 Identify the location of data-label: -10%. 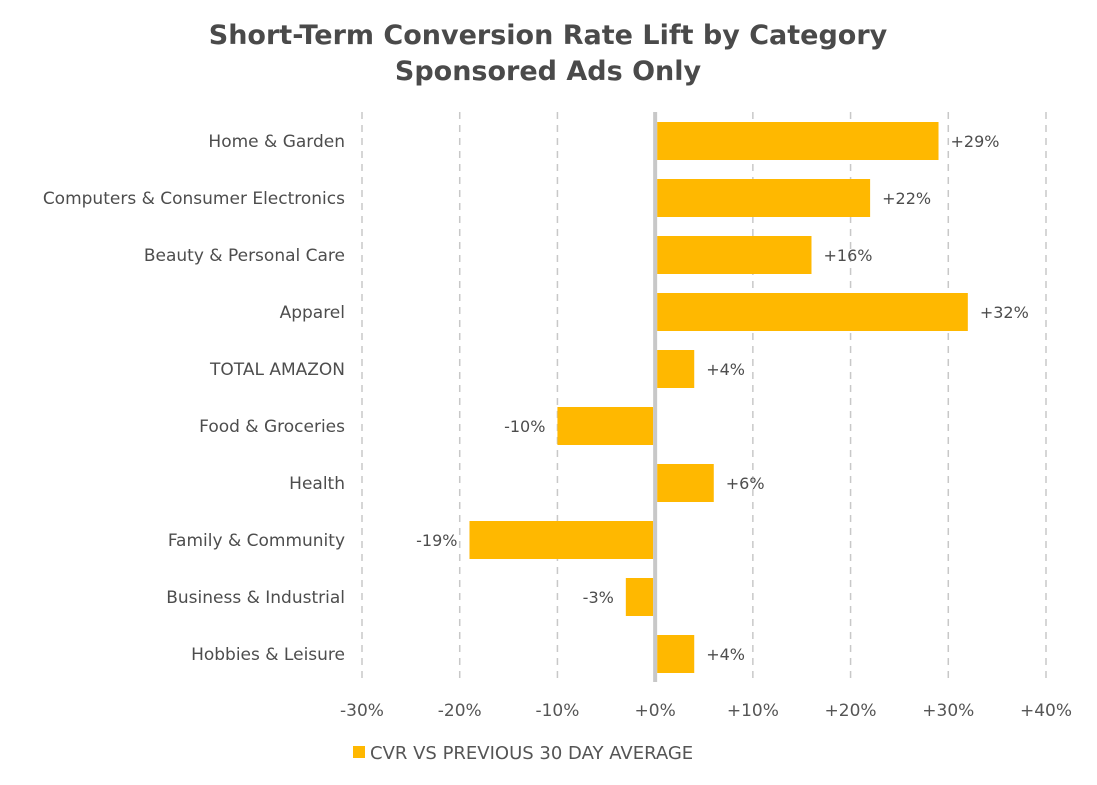
(524, 426).